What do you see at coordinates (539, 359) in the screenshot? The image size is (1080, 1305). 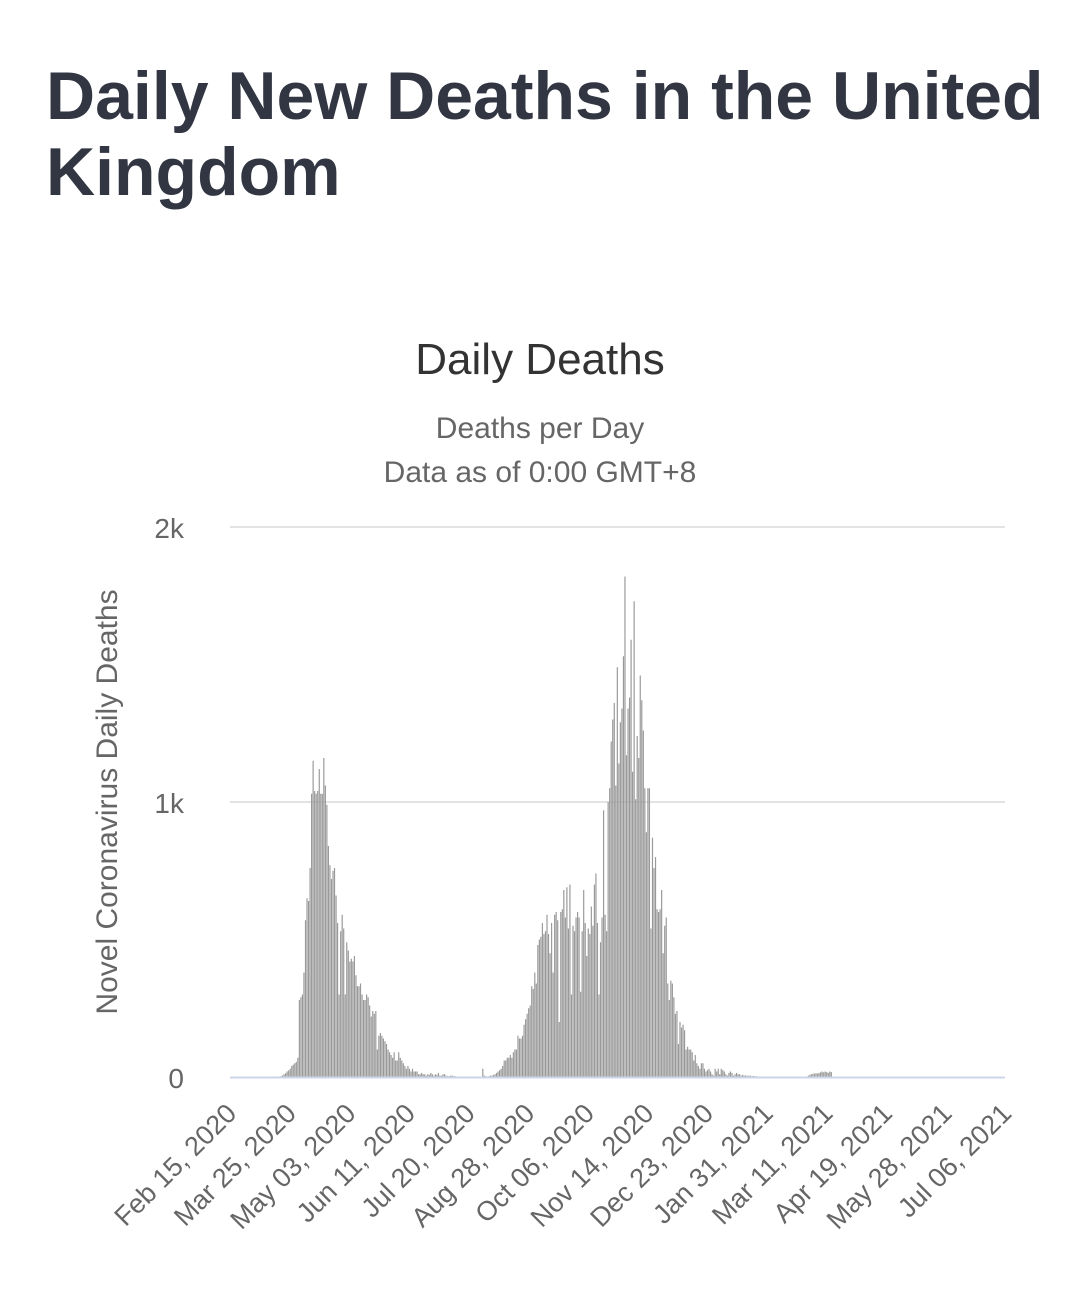 I see `chart-title: Daily Deaths` at bounding box center [539, 359].